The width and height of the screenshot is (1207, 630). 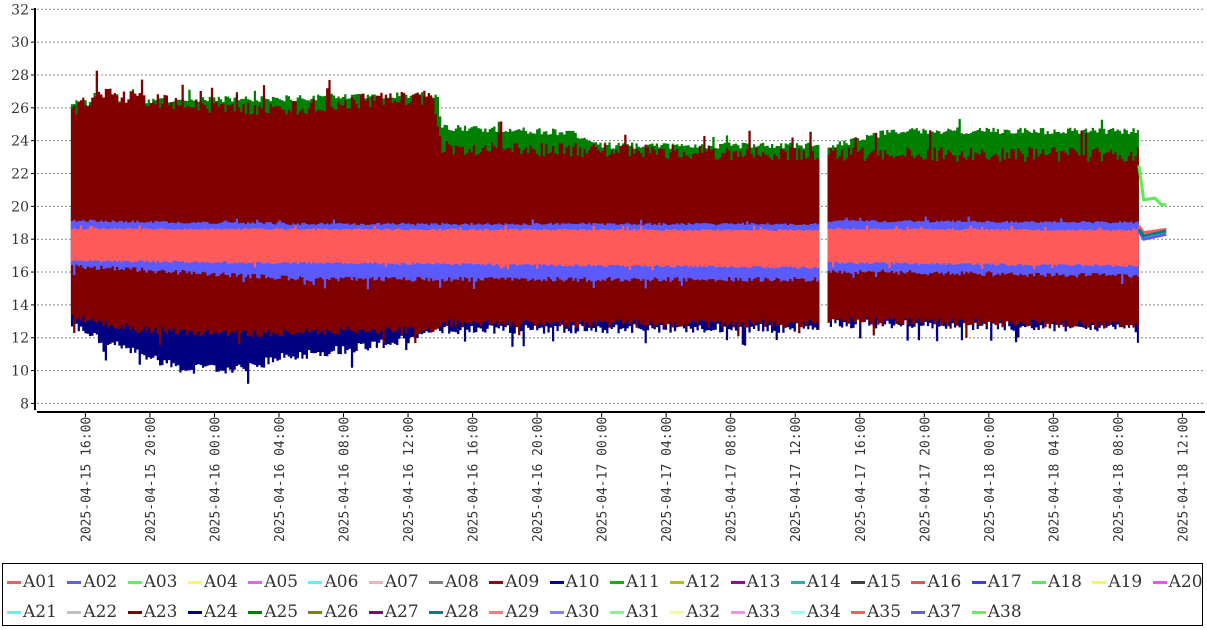 I want to click on x-tick-label: 2025-04-16 12:00, so click(x=409, y=479).